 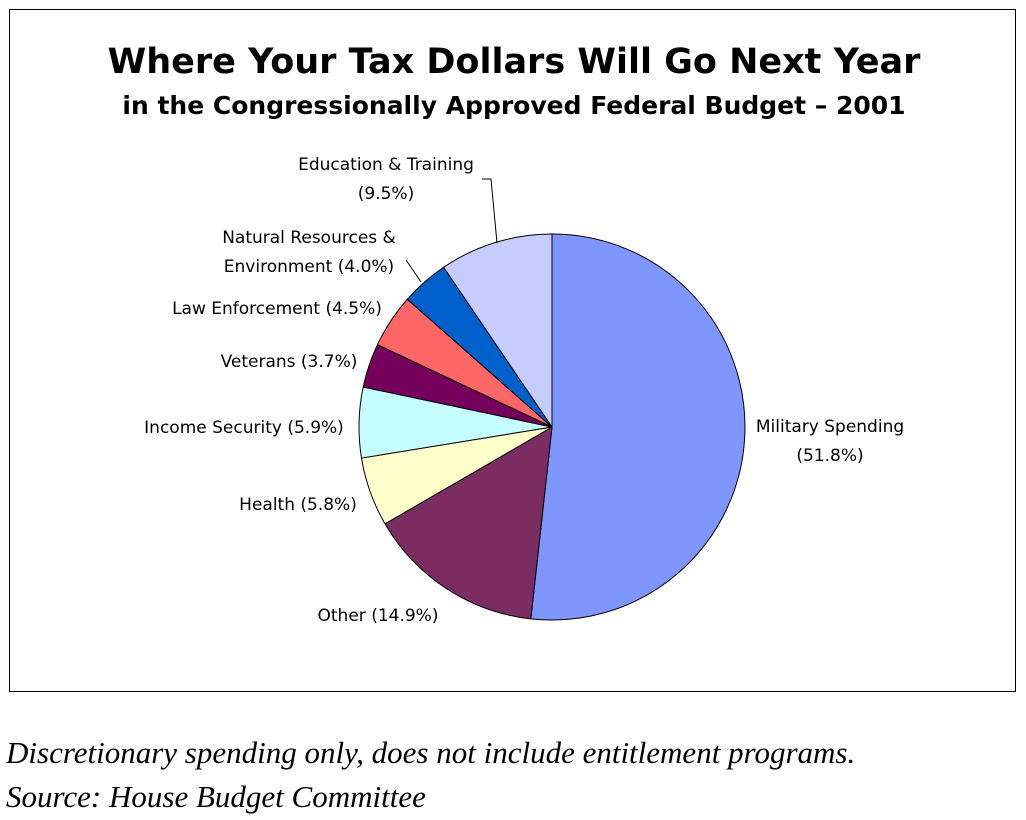 I want to click on slice-label-1: Other (14.9%), so click(x=378, y=616).